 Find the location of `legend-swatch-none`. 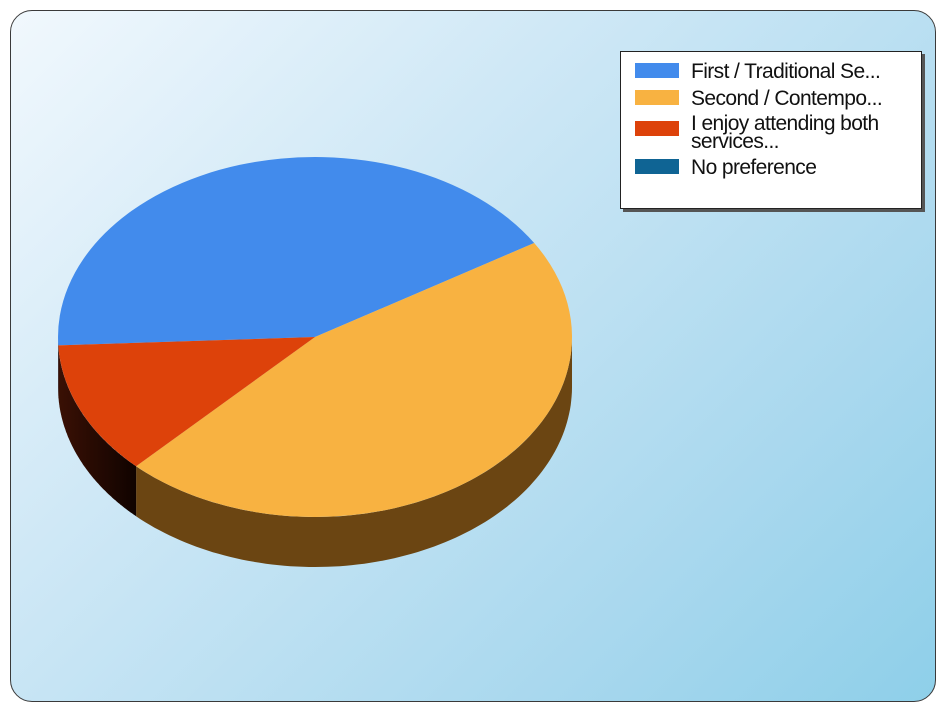

legend-swatch-none is located at coordinates (657, 166).